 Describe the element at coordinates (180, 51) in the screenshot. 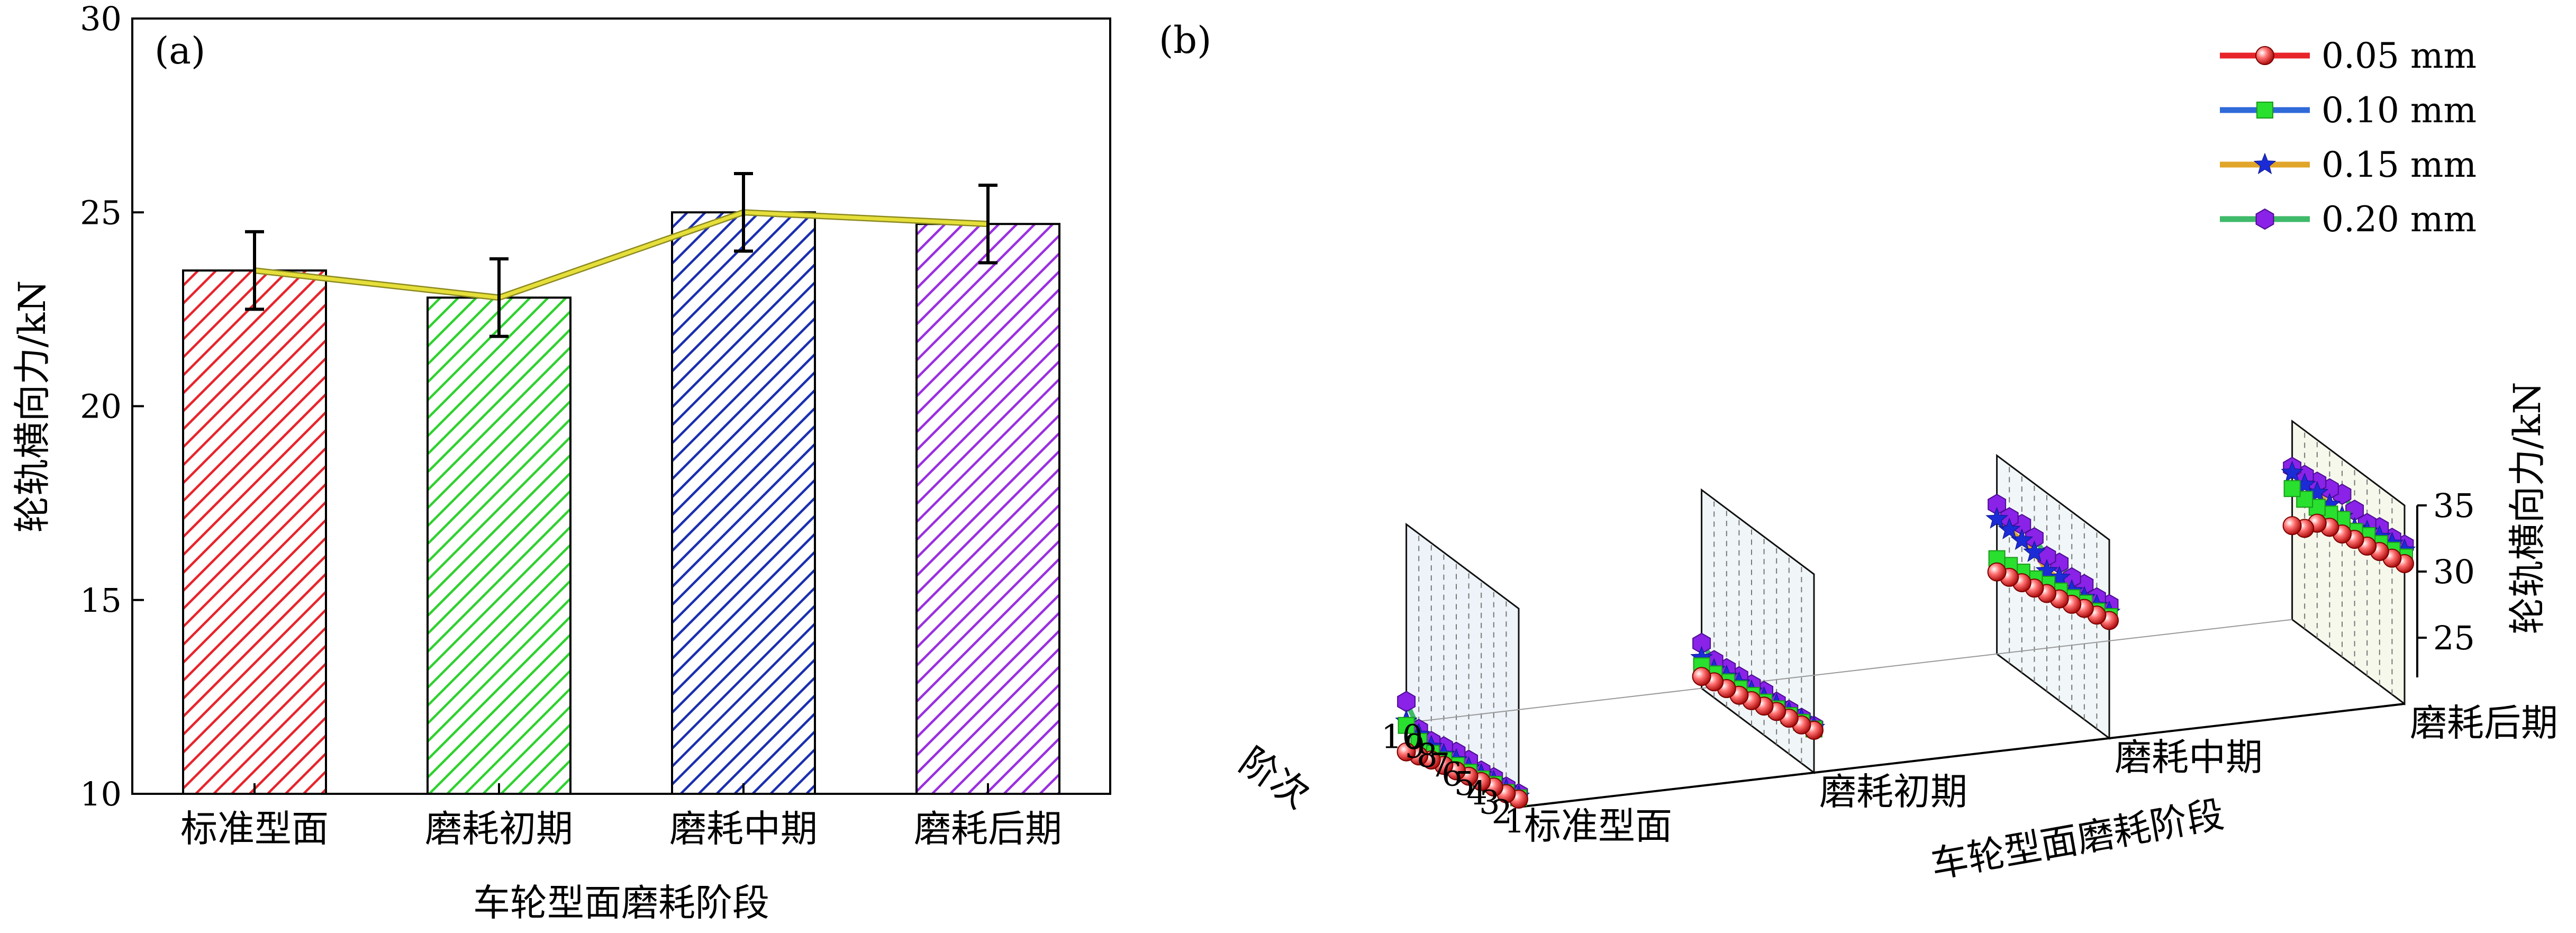

I see `panel-a-label: (a)` at that location.